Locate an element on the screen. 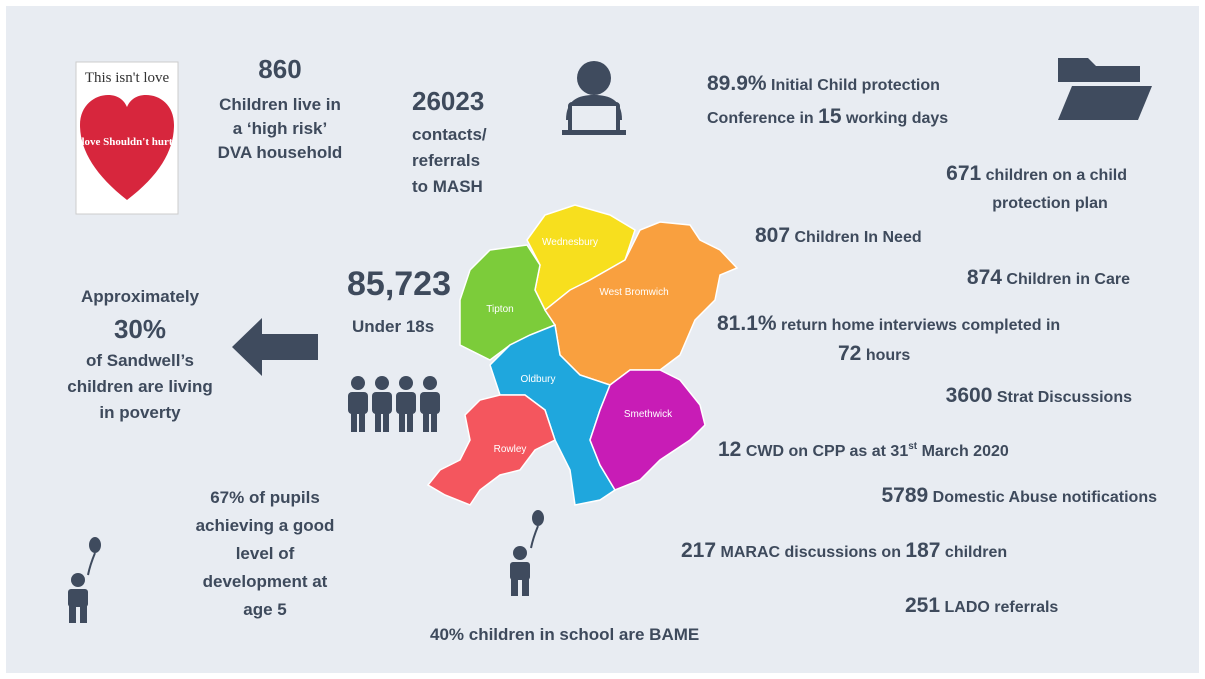  mash-number: 26023 is located at coordinates (448, 101).